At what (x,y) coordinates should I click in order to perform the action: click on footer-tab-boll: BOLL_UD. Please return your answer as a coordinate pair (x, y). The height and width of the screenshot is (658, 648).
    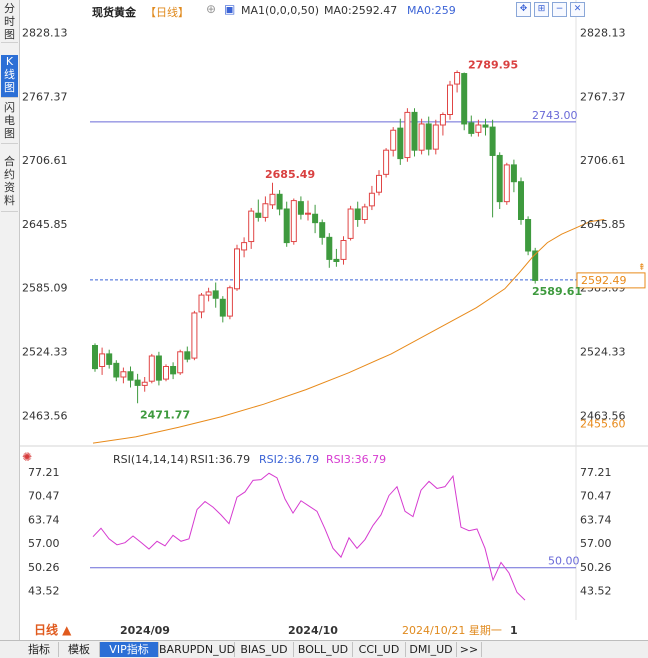
    Looking at the image, I should click on (323, 649).